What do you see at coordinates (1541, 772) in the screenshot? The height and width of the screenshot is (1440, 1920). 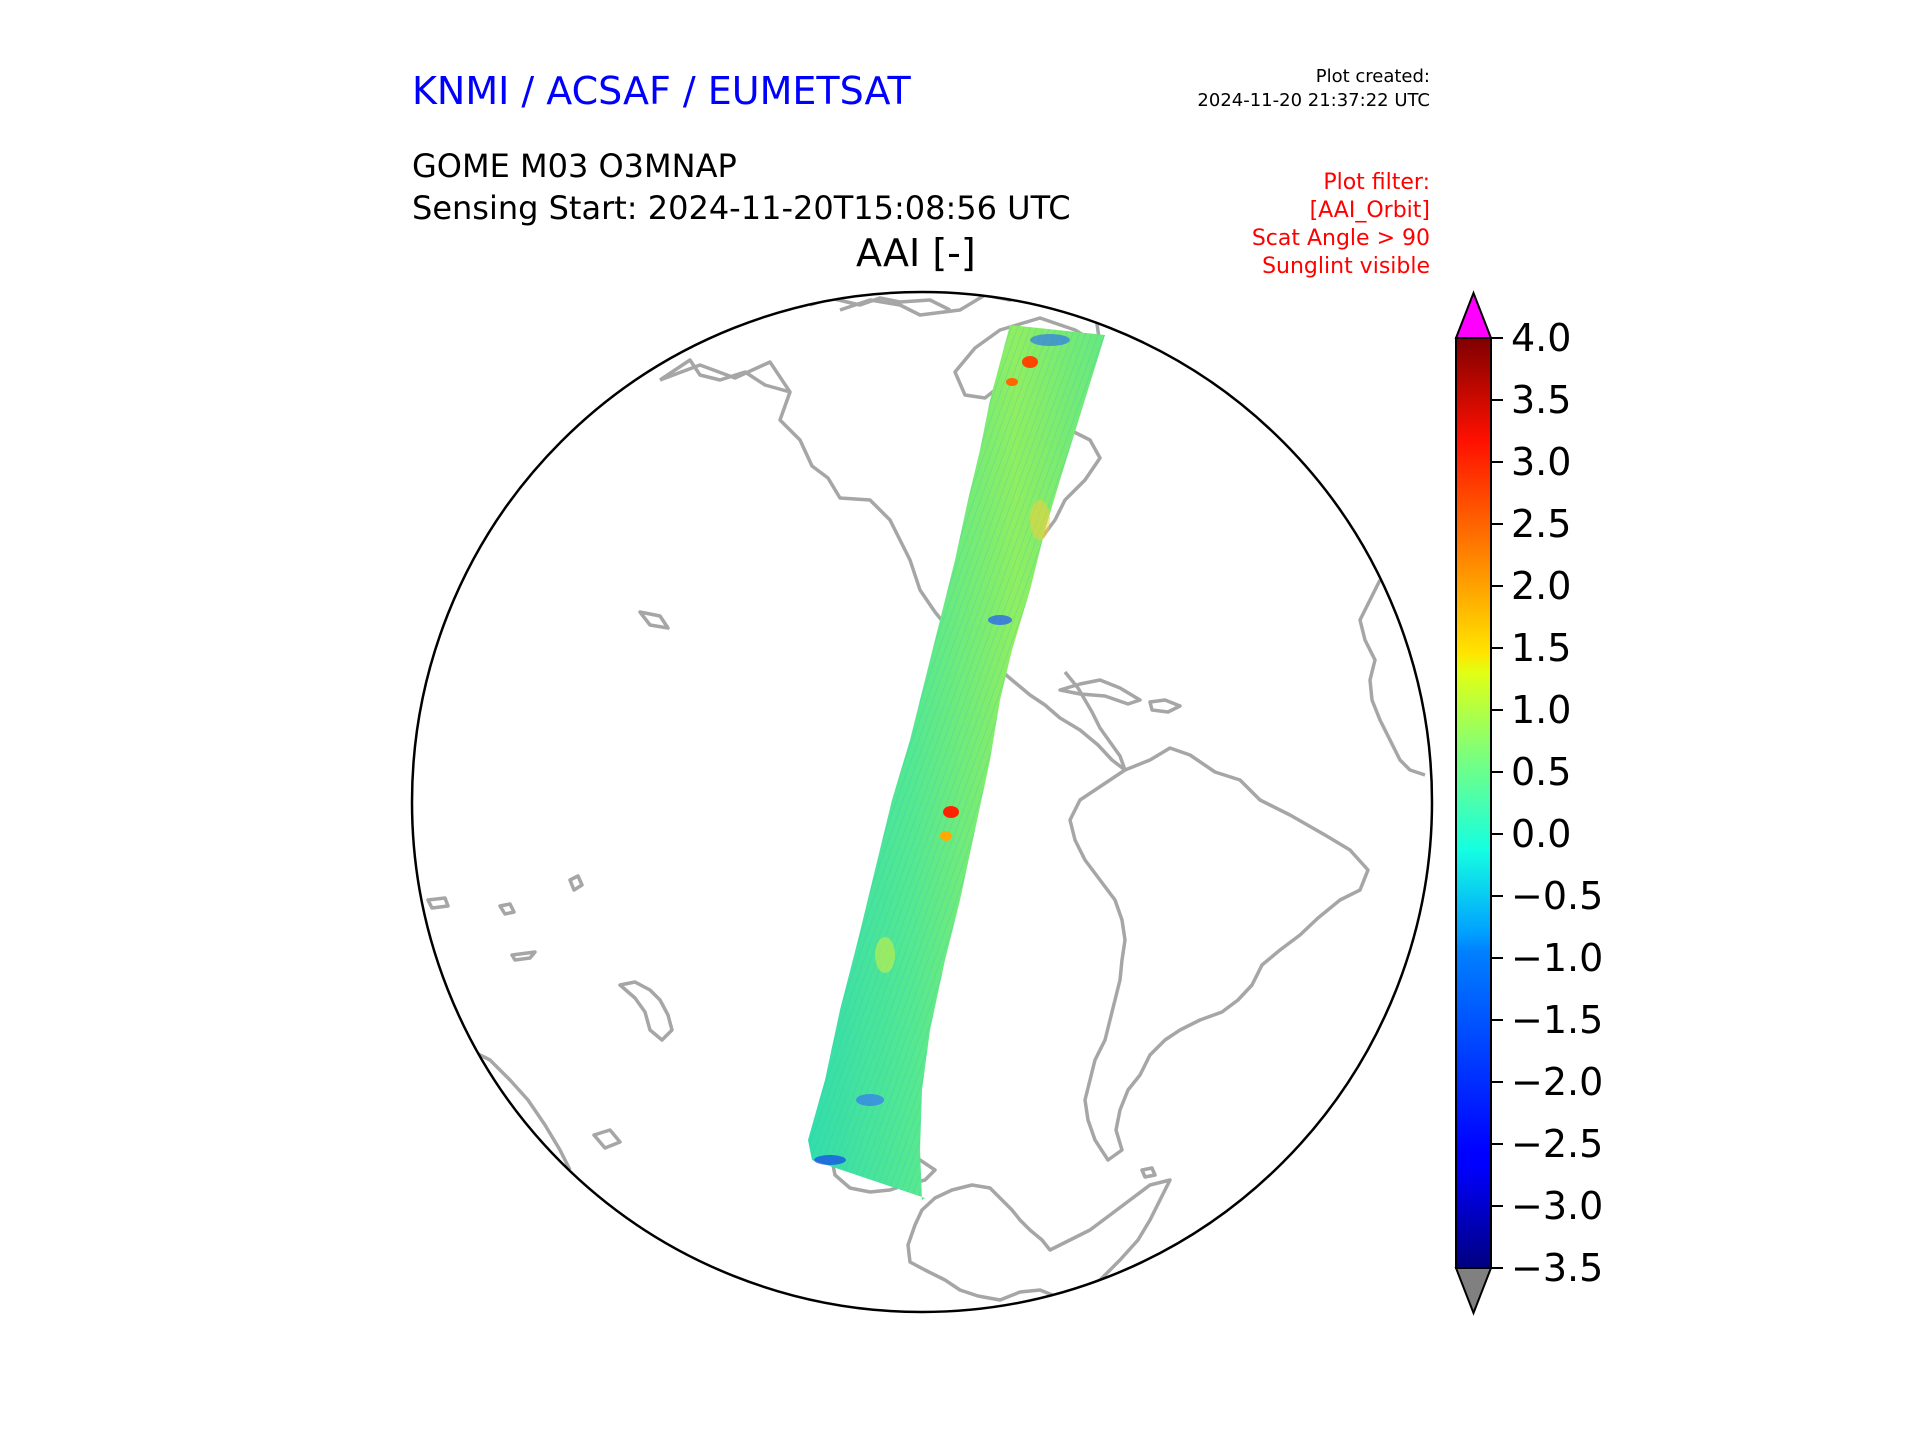 I see `colorbar-tick-label: 0.5` at bounding box center [1541, 772].